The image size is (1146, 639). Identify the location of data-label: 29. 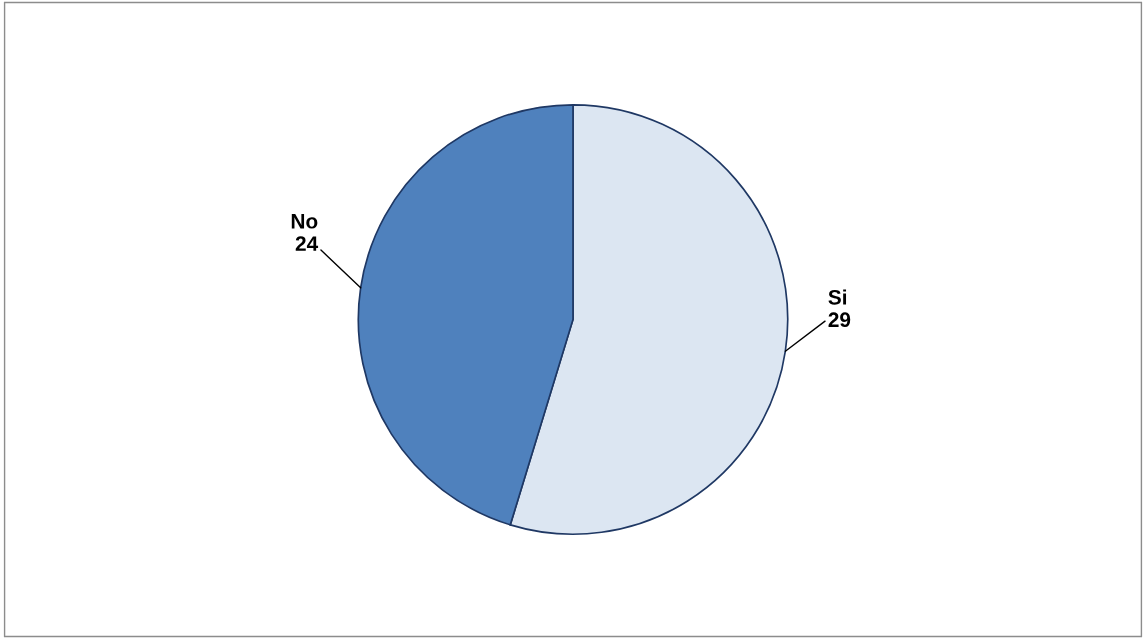
(839, 320).